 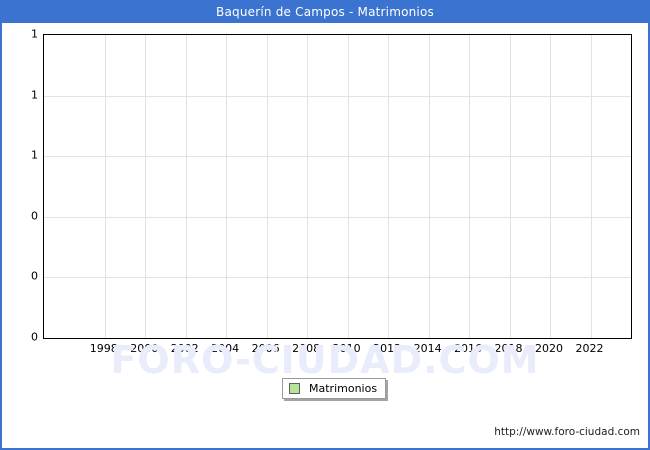 I want to click on x-axis-tick-label: 2010, so click(x=346, y=348).